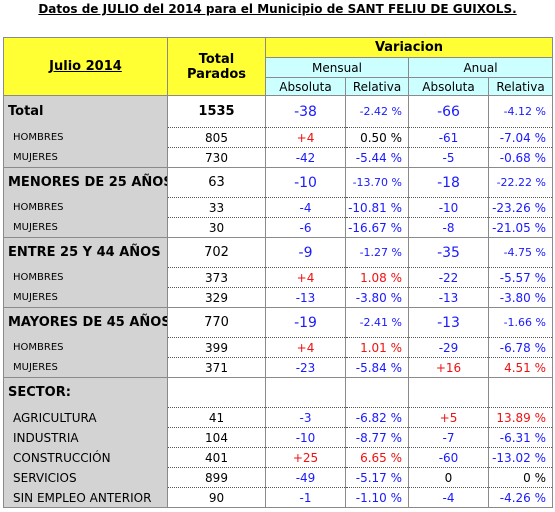  I want to click on table-row: MUJERES 30 -6 -16.67 % -8 -21.05 %, so click(278, 227).